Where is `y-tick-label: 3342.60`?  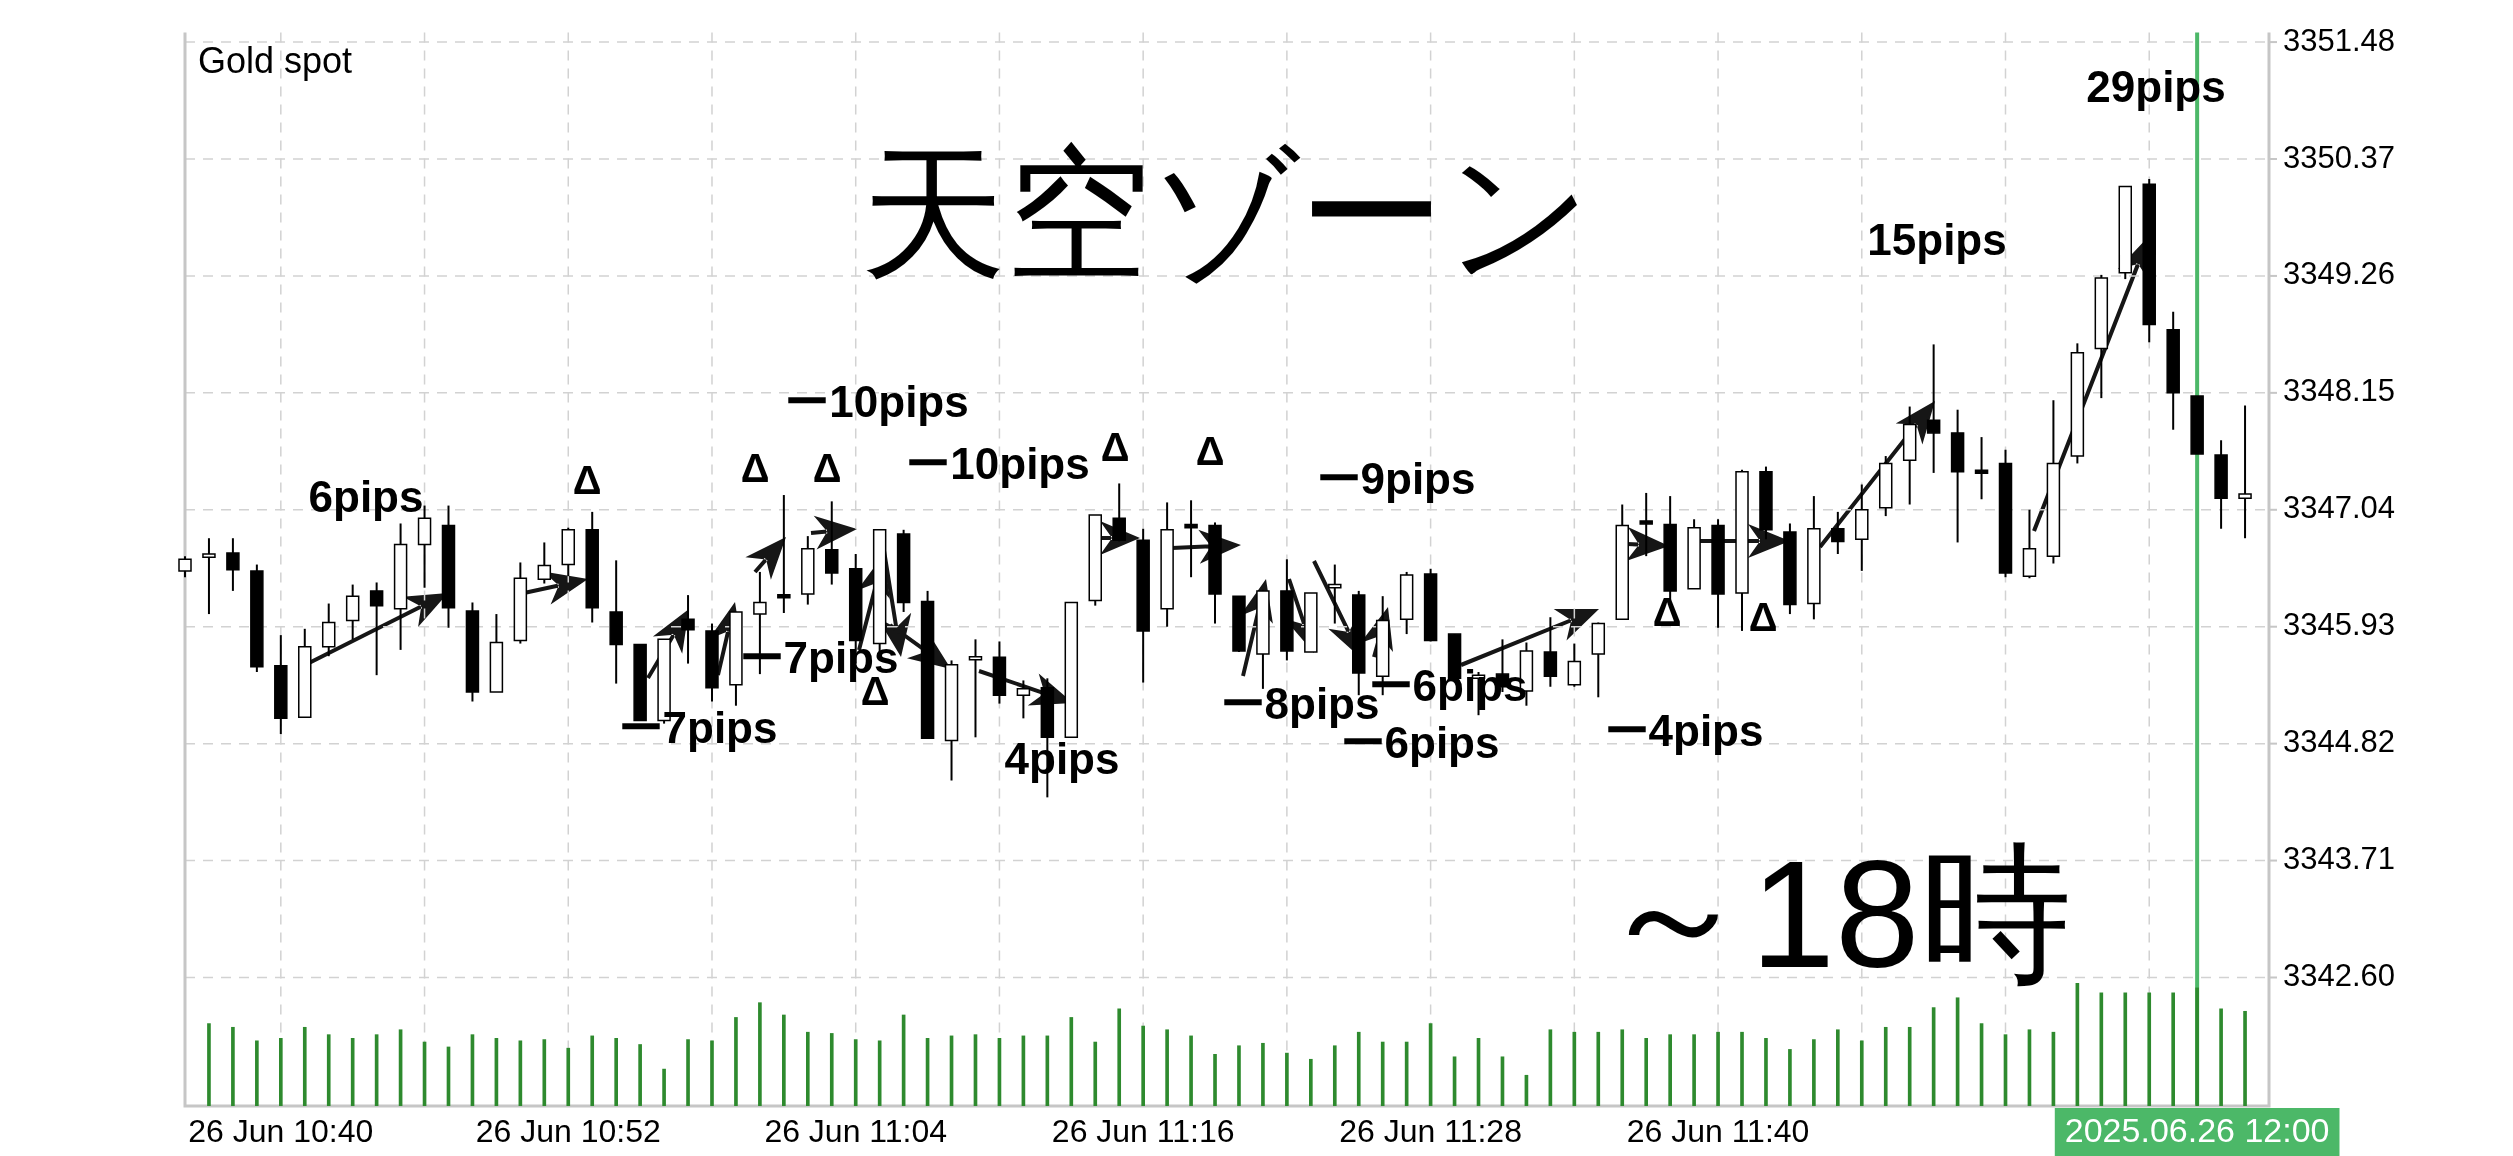
y-tick-label: 3342.60 is located at coordinates (2339, 976).